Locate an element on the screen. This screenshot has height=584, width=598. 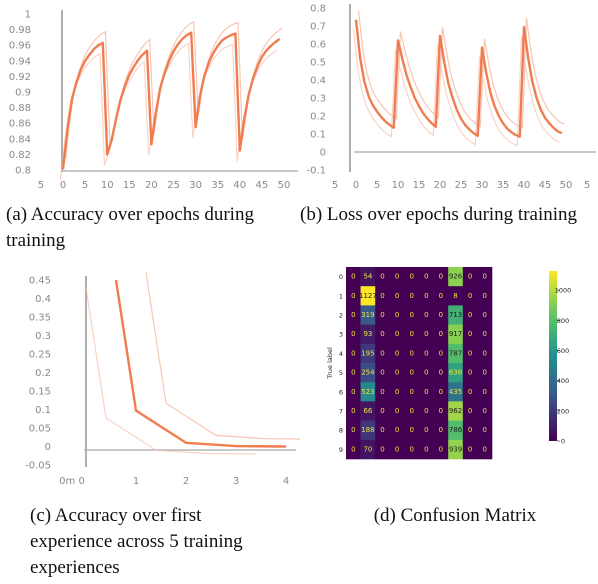
cm-cell-value: 523 is located at coordinates (367, 392).